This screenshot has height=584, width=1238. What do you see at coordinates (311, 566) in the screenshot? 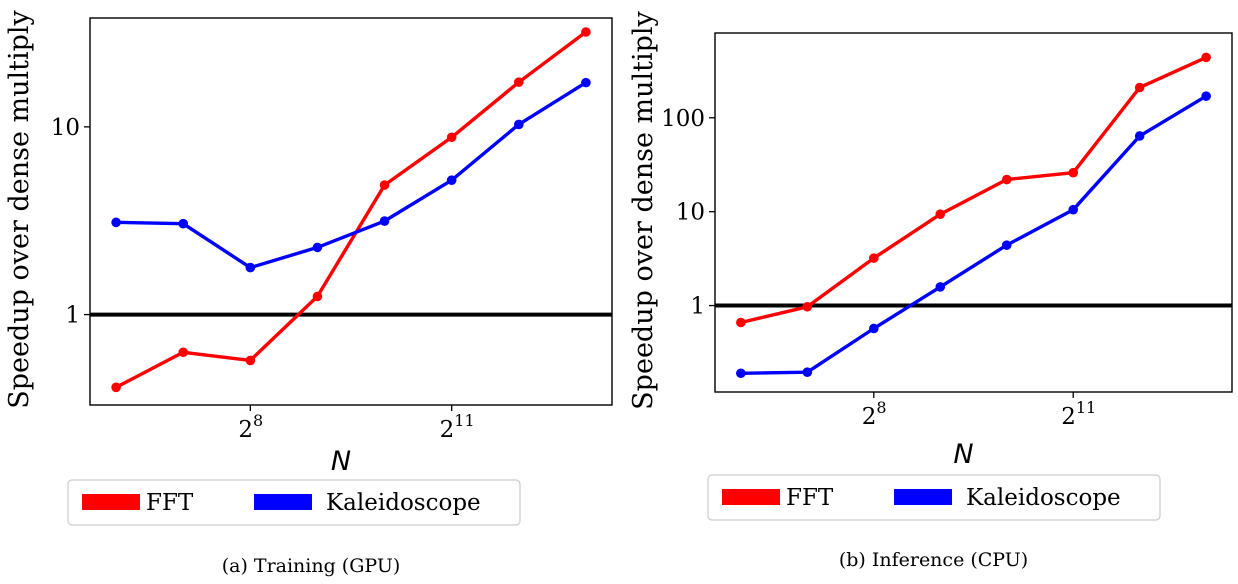
I see `figure-caption: (a) Training (GPU)` at bounding box center [311, 566].